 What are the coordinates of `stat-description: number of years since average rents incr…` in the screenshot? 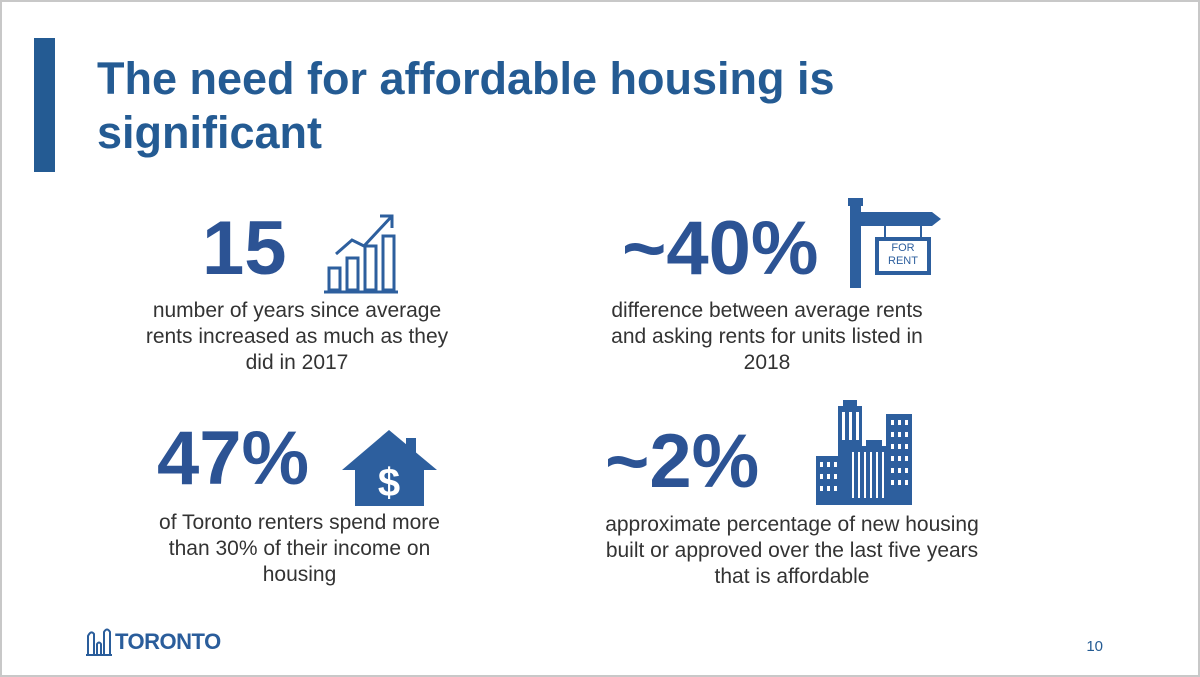 It's located at (297, 336).